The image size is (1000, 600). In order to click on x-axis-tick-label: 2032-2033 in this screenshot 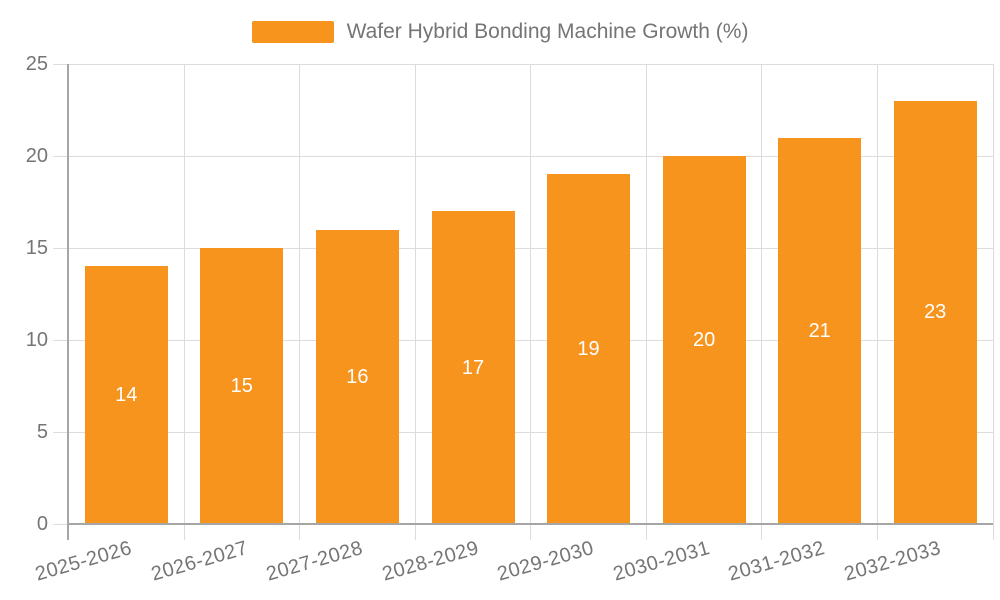, I will do `click(892, 561)`.